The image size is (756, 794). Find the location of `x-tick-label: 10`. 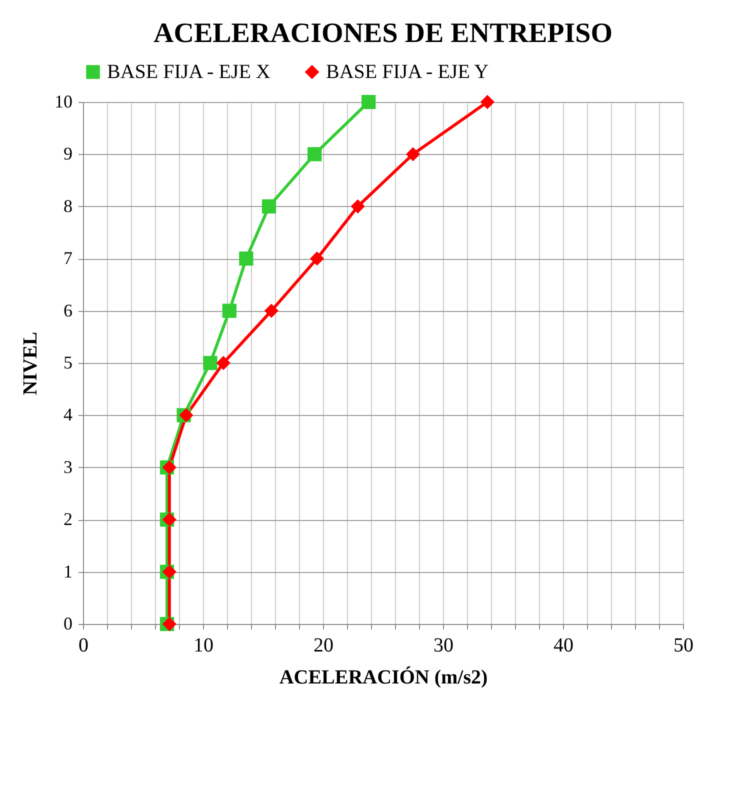

x-tick-label: 10 is located at coordinates (204, 645).